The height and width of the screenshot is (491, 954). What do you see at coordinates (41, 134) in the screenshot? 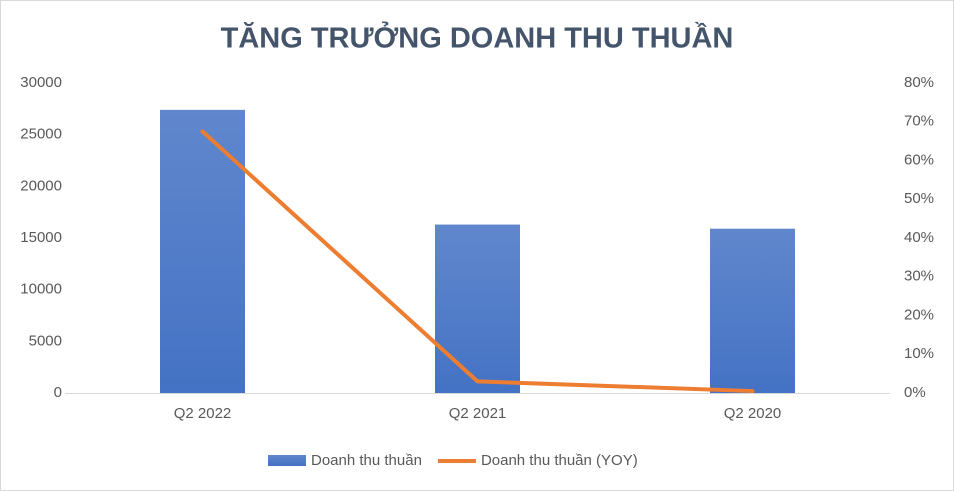
I see `y-tick-label: 25000` at bounding box center [41, 134].